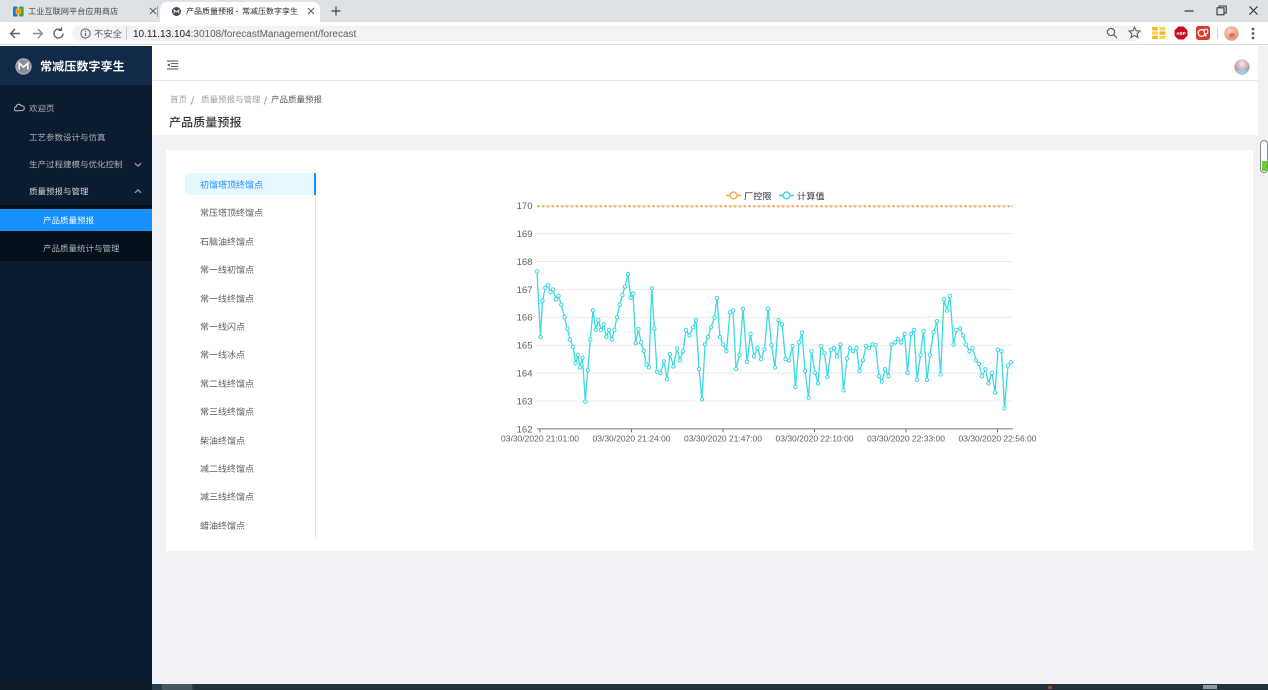 The height and width of the screenshot is (690, 1268). Describe the element at coordinates (525, 346) in the screenshot. I see `svg-text: 165` at that location.